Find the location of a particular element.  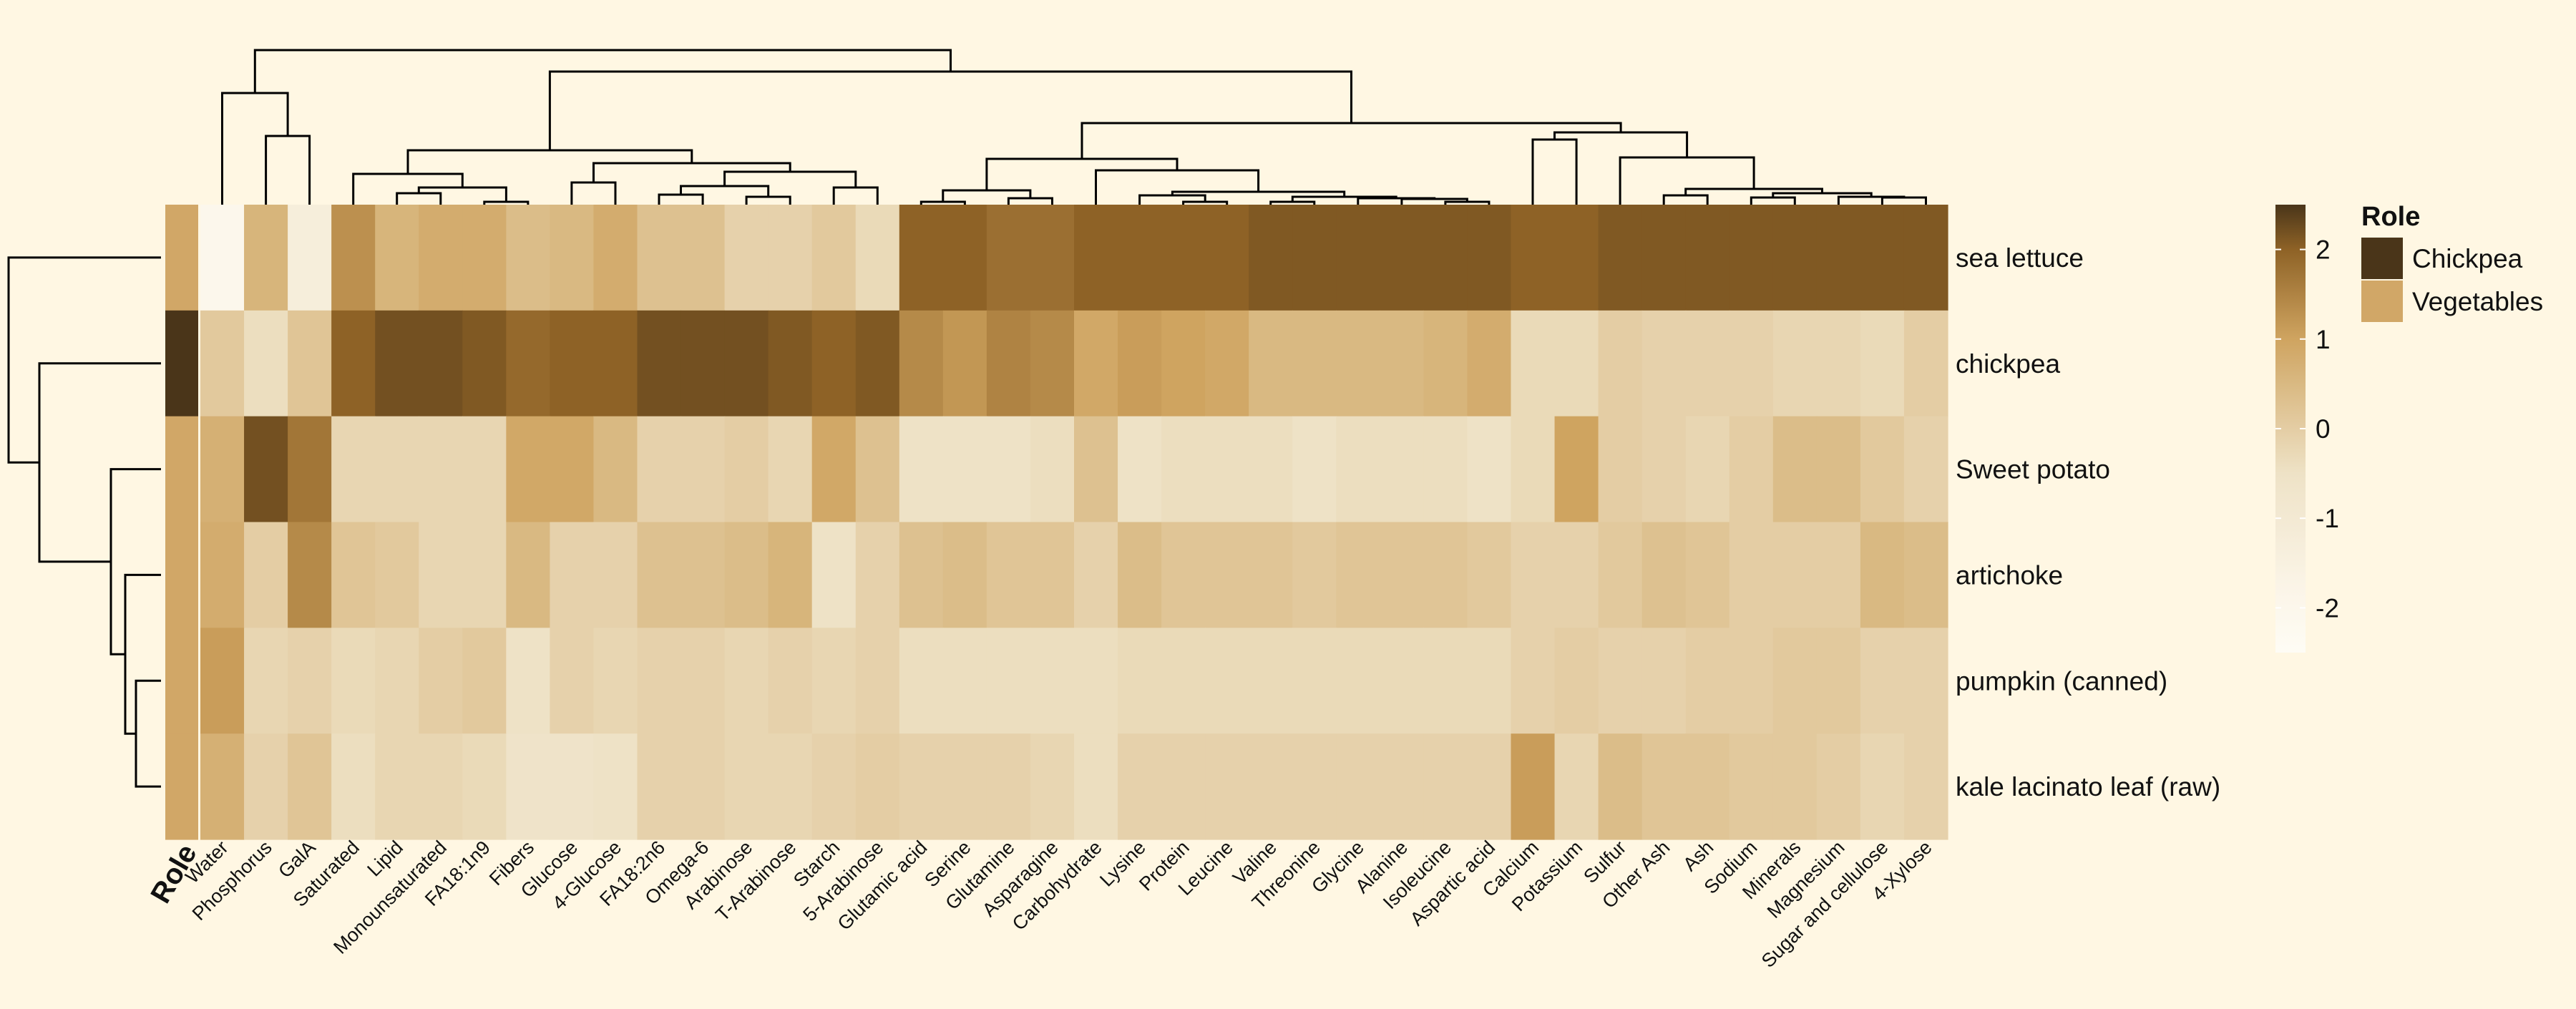

row-label: Sweet potato is located at coordinates (2033, 469).